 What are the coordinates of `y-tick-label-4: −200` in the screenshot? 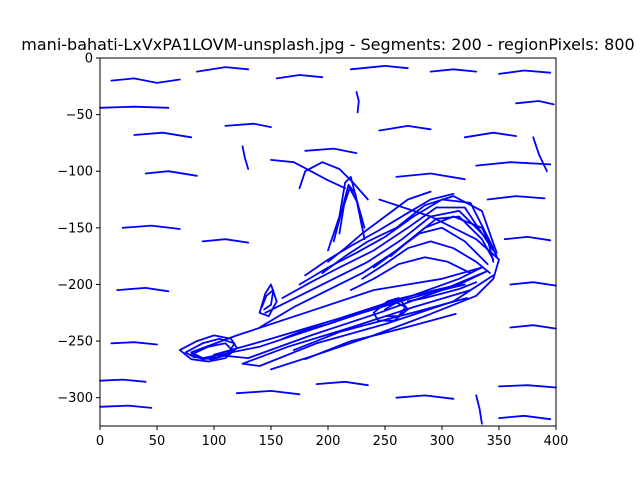 It's located at (75, 285).